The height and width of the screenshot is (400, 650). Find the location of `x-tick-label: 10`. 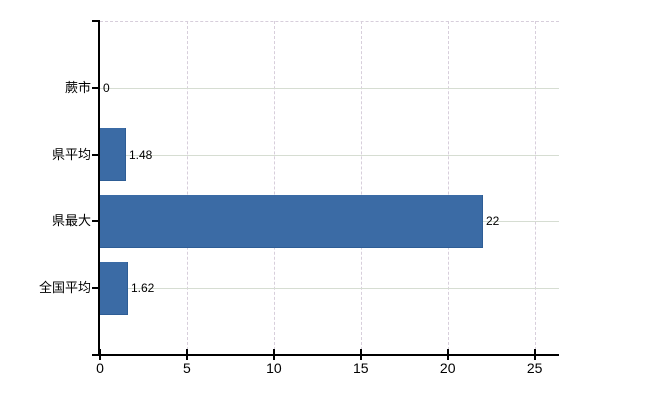

x-tick-label: 10 is located at coordinates (274, 368).